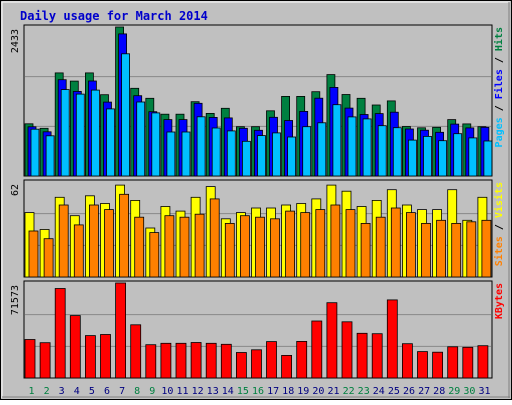 The image size is (512, 405). What do you see at coordinates (107, 391) in the screenshot?
I see `x-tick-label-day-6: 6` at bounding box center [107, 391].